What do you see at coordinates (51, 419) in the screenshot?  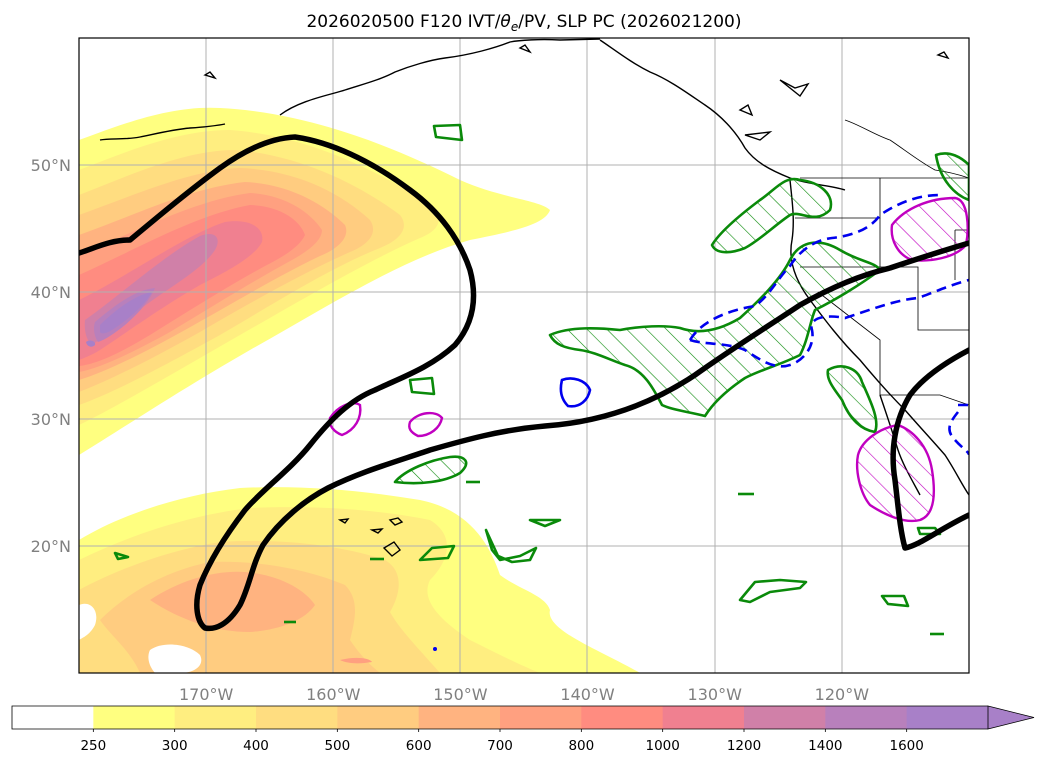 I see `y-tick-label-2: 30°N` at bounding box center [51, 419].